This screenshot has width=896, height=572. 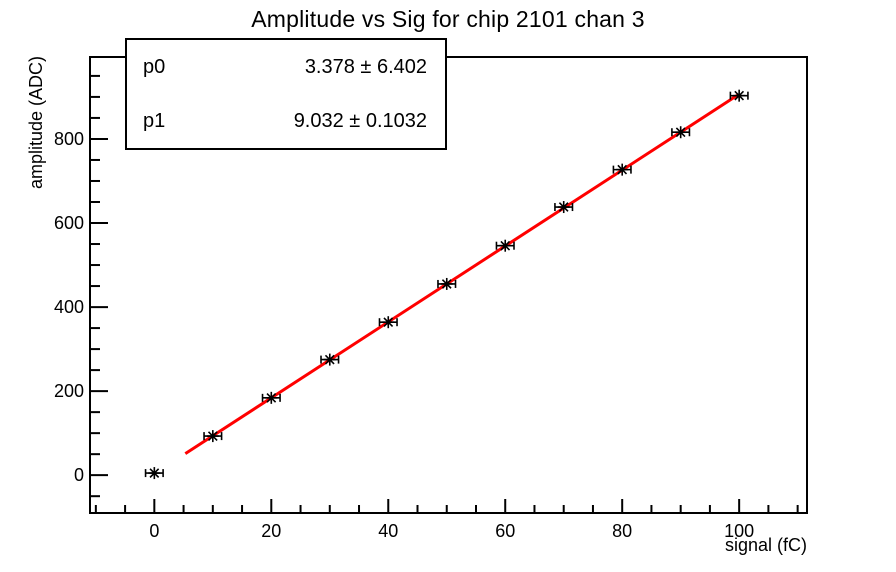 I want to click on y-axis-title: amplitude (ADC), so click(x=36, y=123).